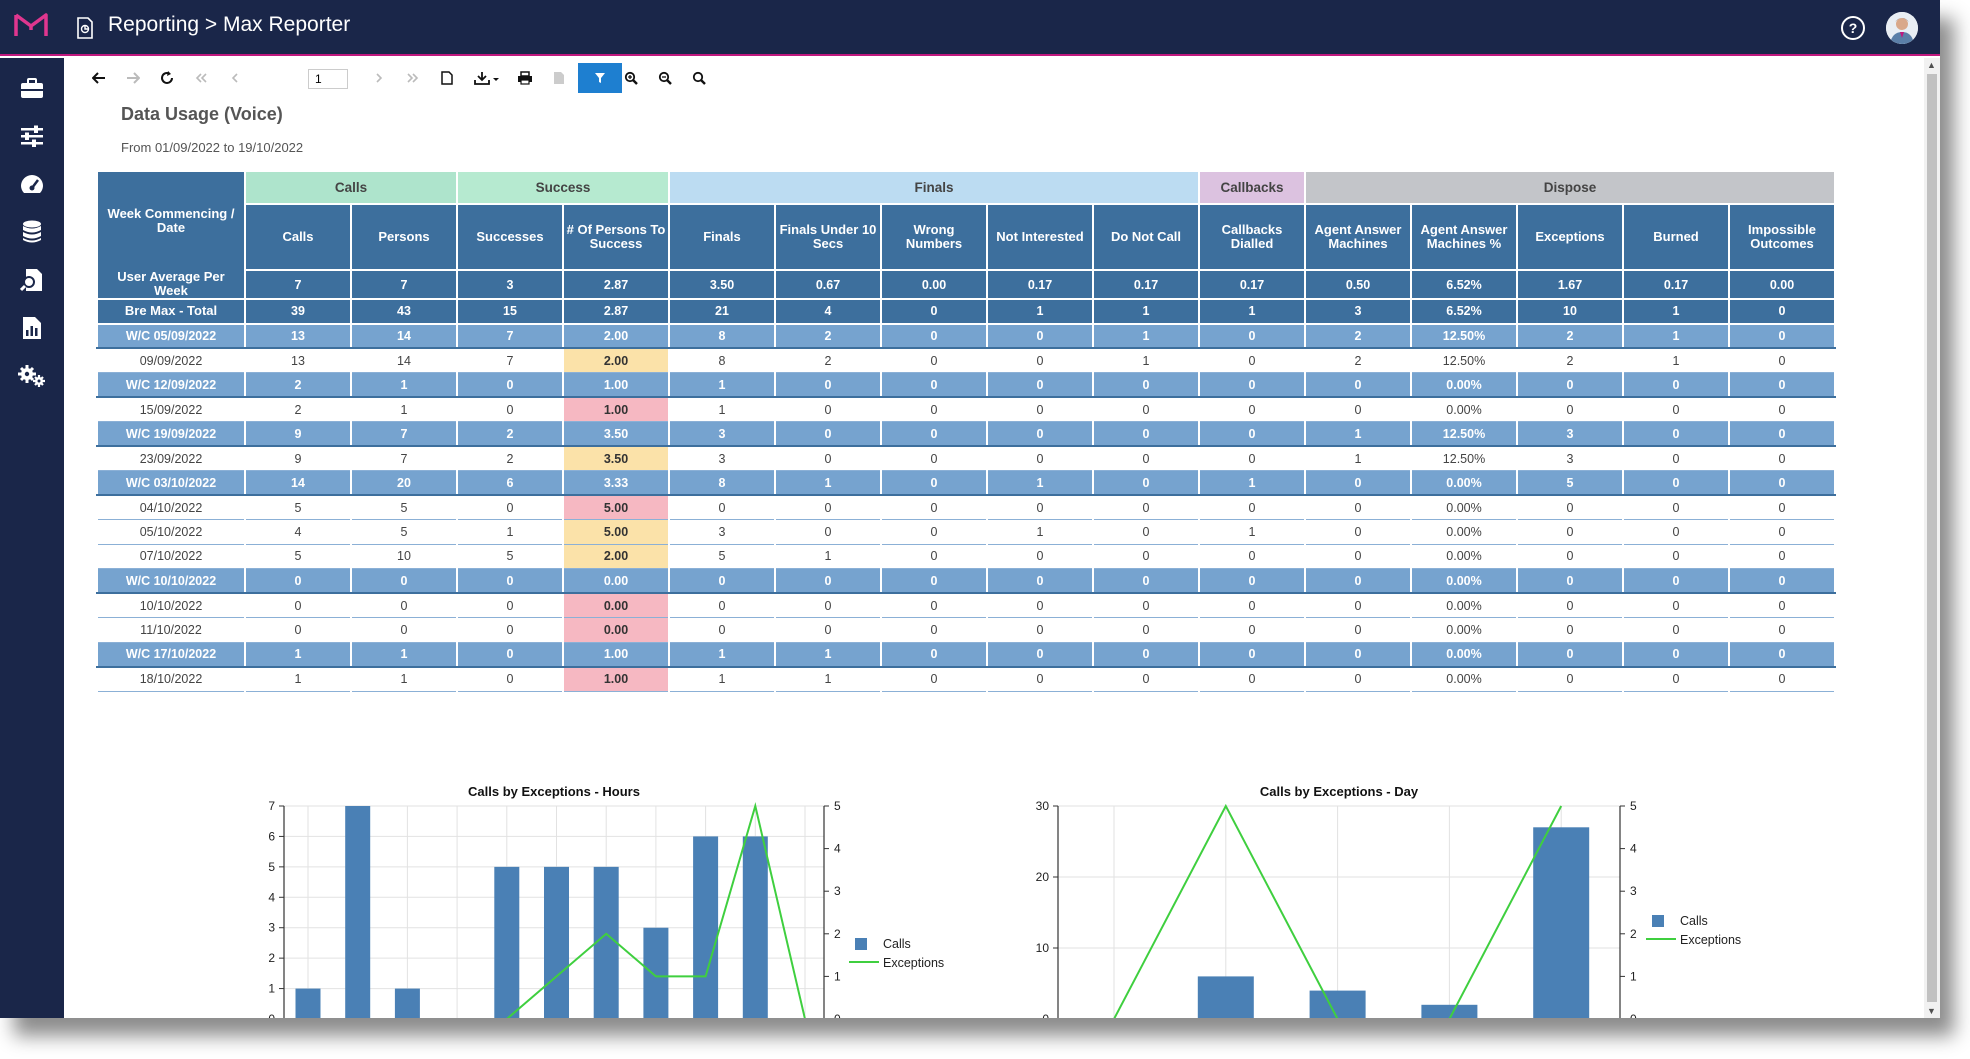 This screenshot has height=1059, width=1970. I want to click on sidebar, so click(32, 538).